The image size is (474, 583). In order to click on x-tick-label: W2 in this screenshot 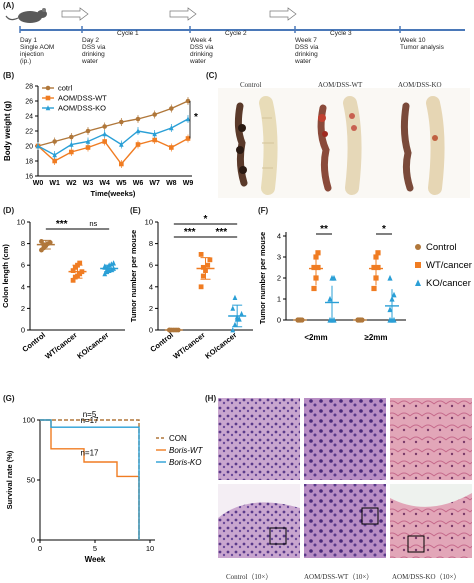, I will do `click(71, 183)`.